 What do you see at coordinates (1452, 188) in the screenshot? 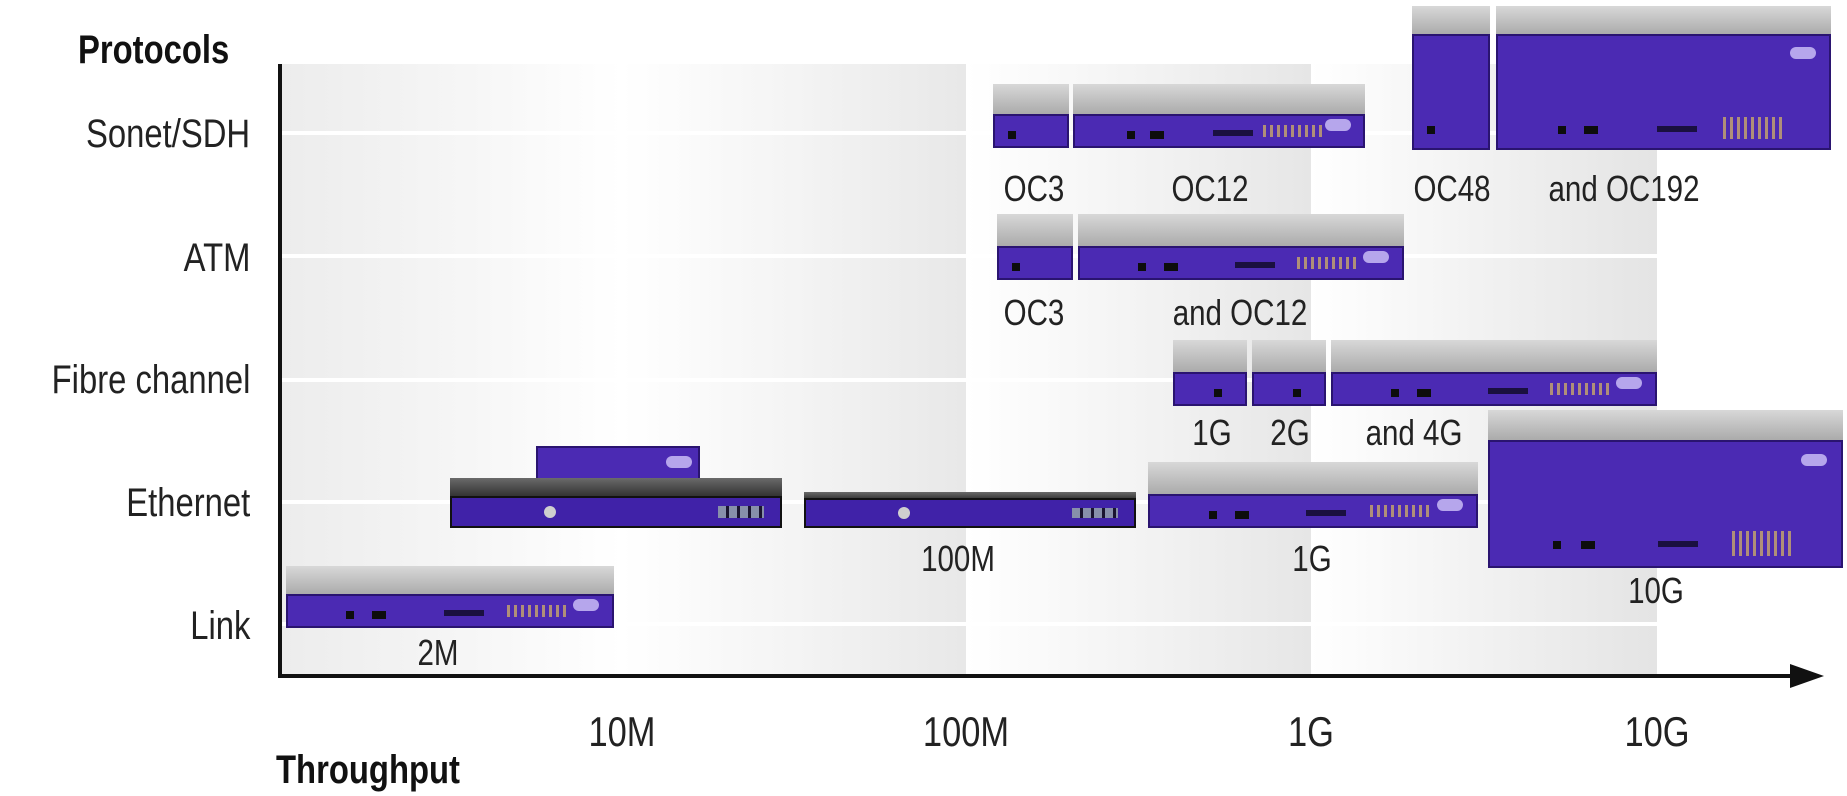
I see `label-sonet-oc48: OC48` at bounding box center [1452, 188].